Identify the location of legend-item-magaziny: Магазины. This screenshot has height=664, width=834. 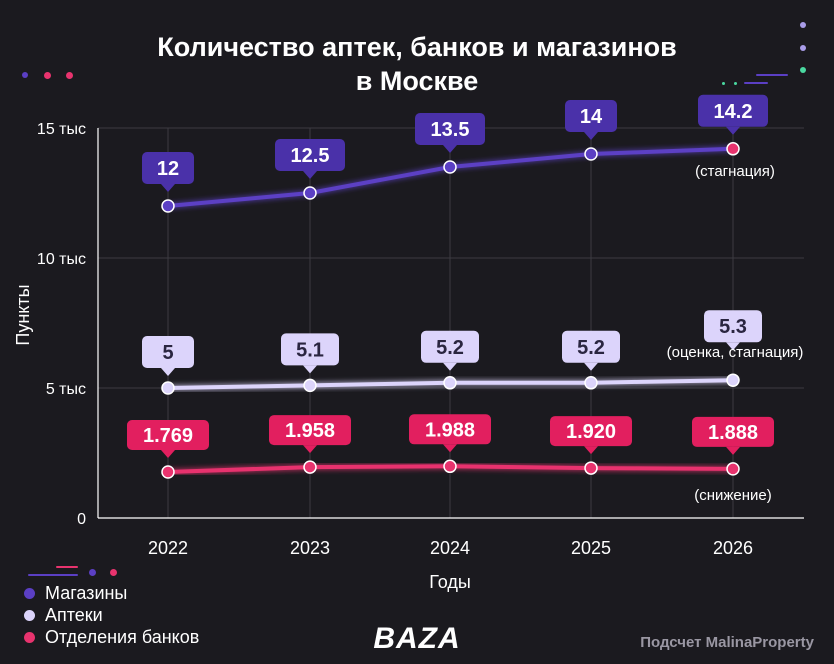
(111, 593).